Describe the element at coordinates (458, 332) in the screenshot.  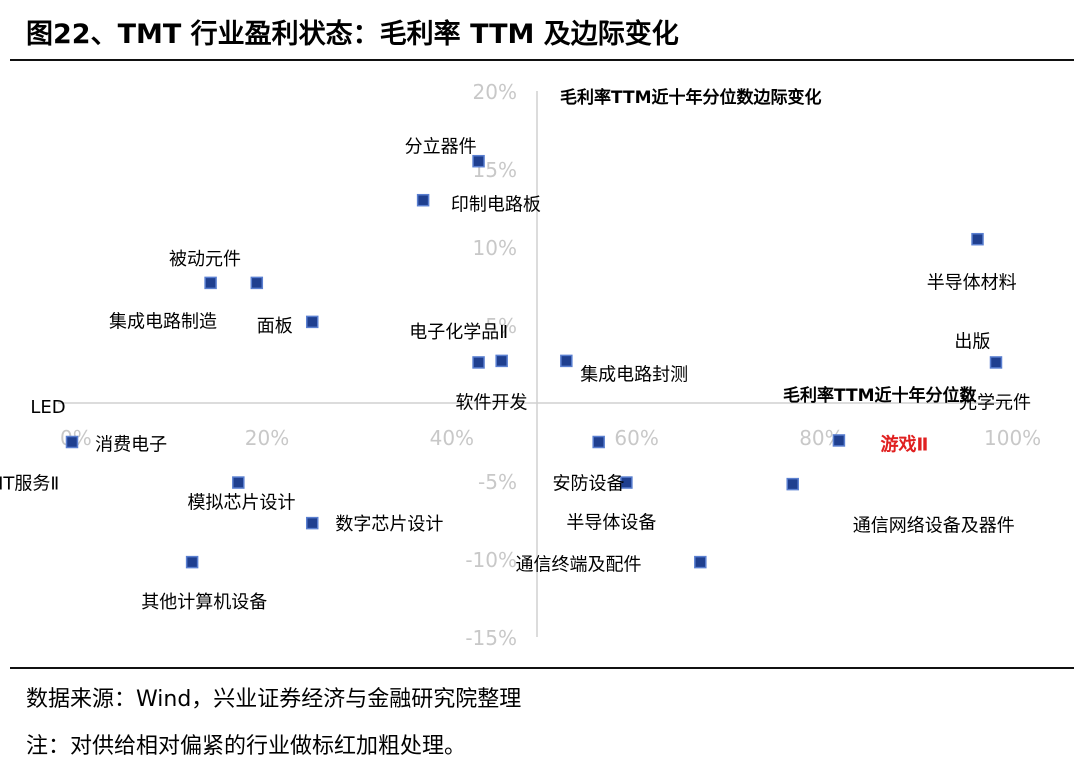
I see `point-label: 电子化学品Ⅱ` at that location.